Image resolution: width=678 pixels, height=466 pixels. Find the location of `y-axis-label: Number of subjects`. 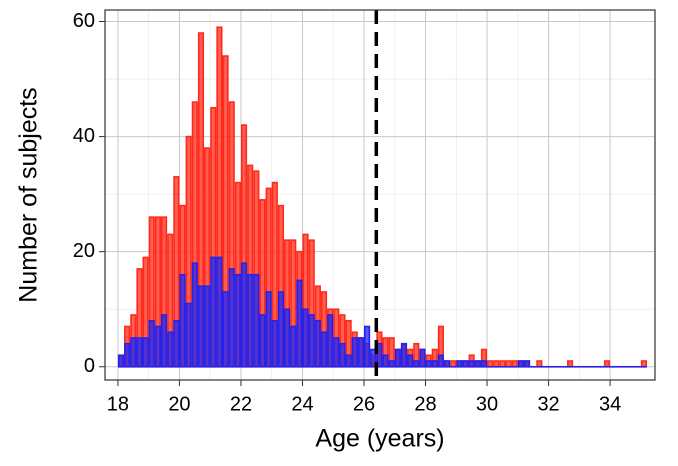

y-axis-label: Number of subjects is located at coordinates (29, 194).